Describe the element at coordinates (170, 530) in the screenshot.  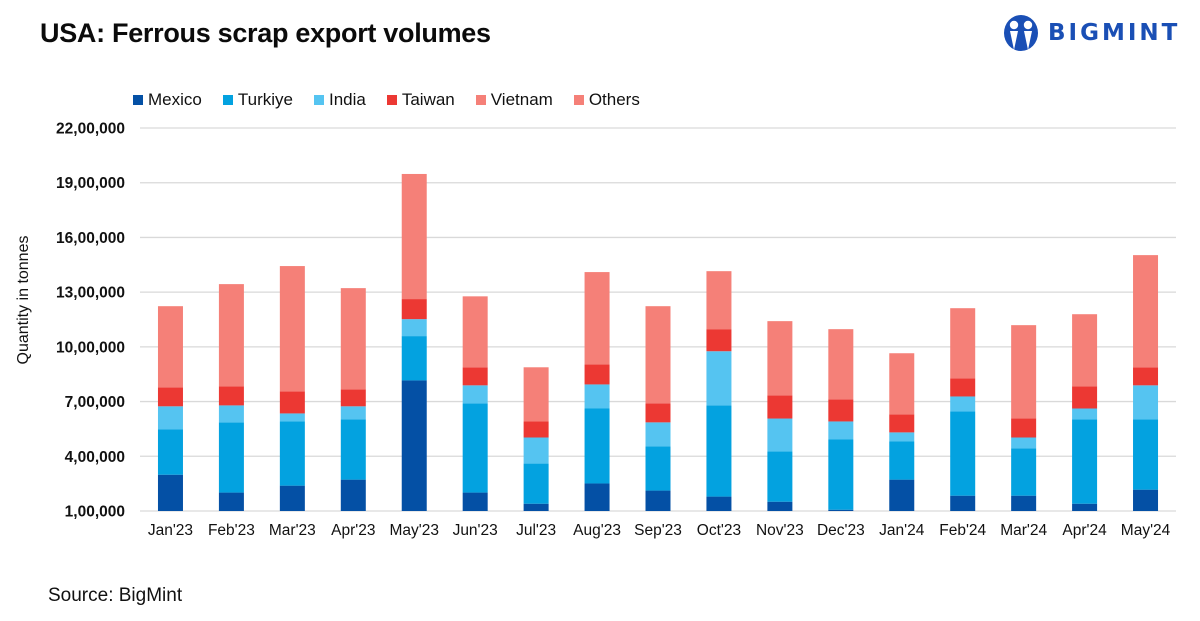
I see `x-tick-label: Jan'23` at that location.